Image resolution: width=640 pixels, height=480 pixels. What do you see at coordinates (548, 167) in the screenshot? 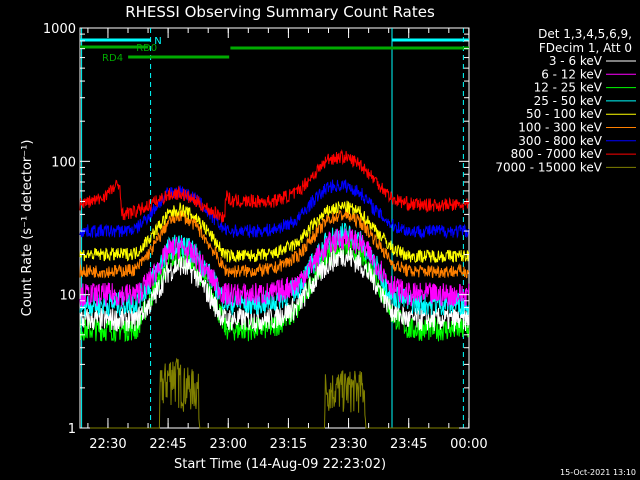
I see `legend-entry-9: 7000 - 15000 keV` at bounding box center [548, 167].